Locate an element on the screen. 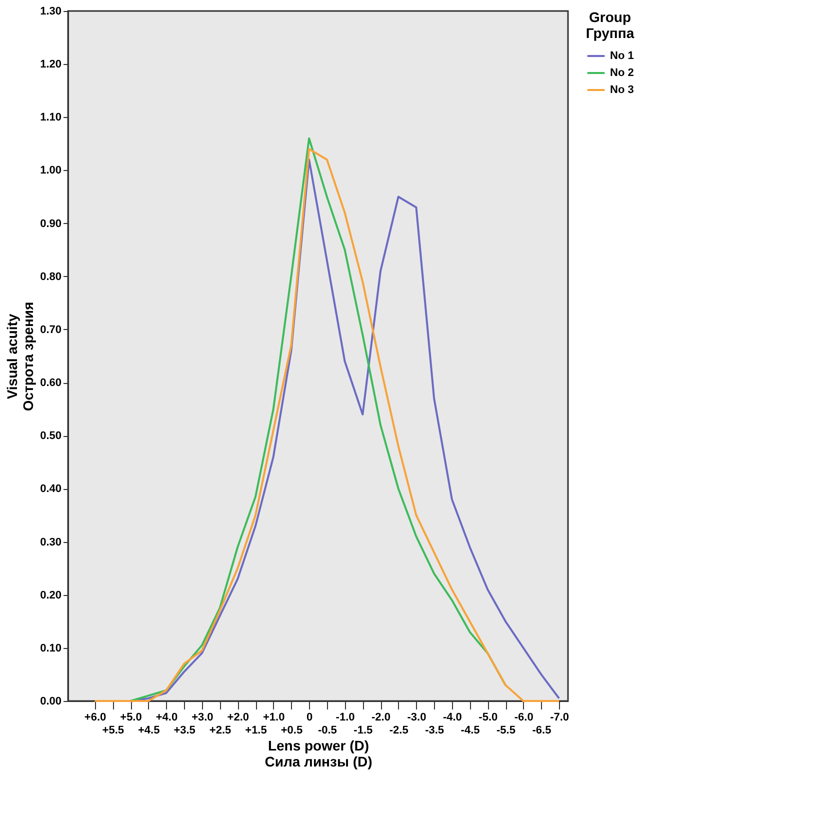 The width and height of the screenshot is (821, 817). x-tick-label: -1.5 is located at coordinates (363, 730).